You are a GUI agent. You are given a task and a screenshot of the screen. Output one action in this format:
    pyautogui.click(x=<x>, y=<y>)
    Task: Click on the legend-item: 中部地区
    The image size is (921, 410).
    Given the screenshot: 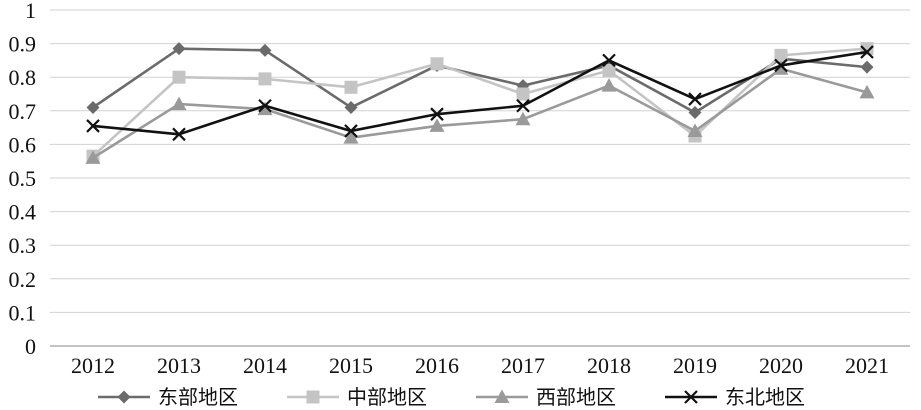 What is the action you would take?
    pyautogui.click(x=357, y=397)
    